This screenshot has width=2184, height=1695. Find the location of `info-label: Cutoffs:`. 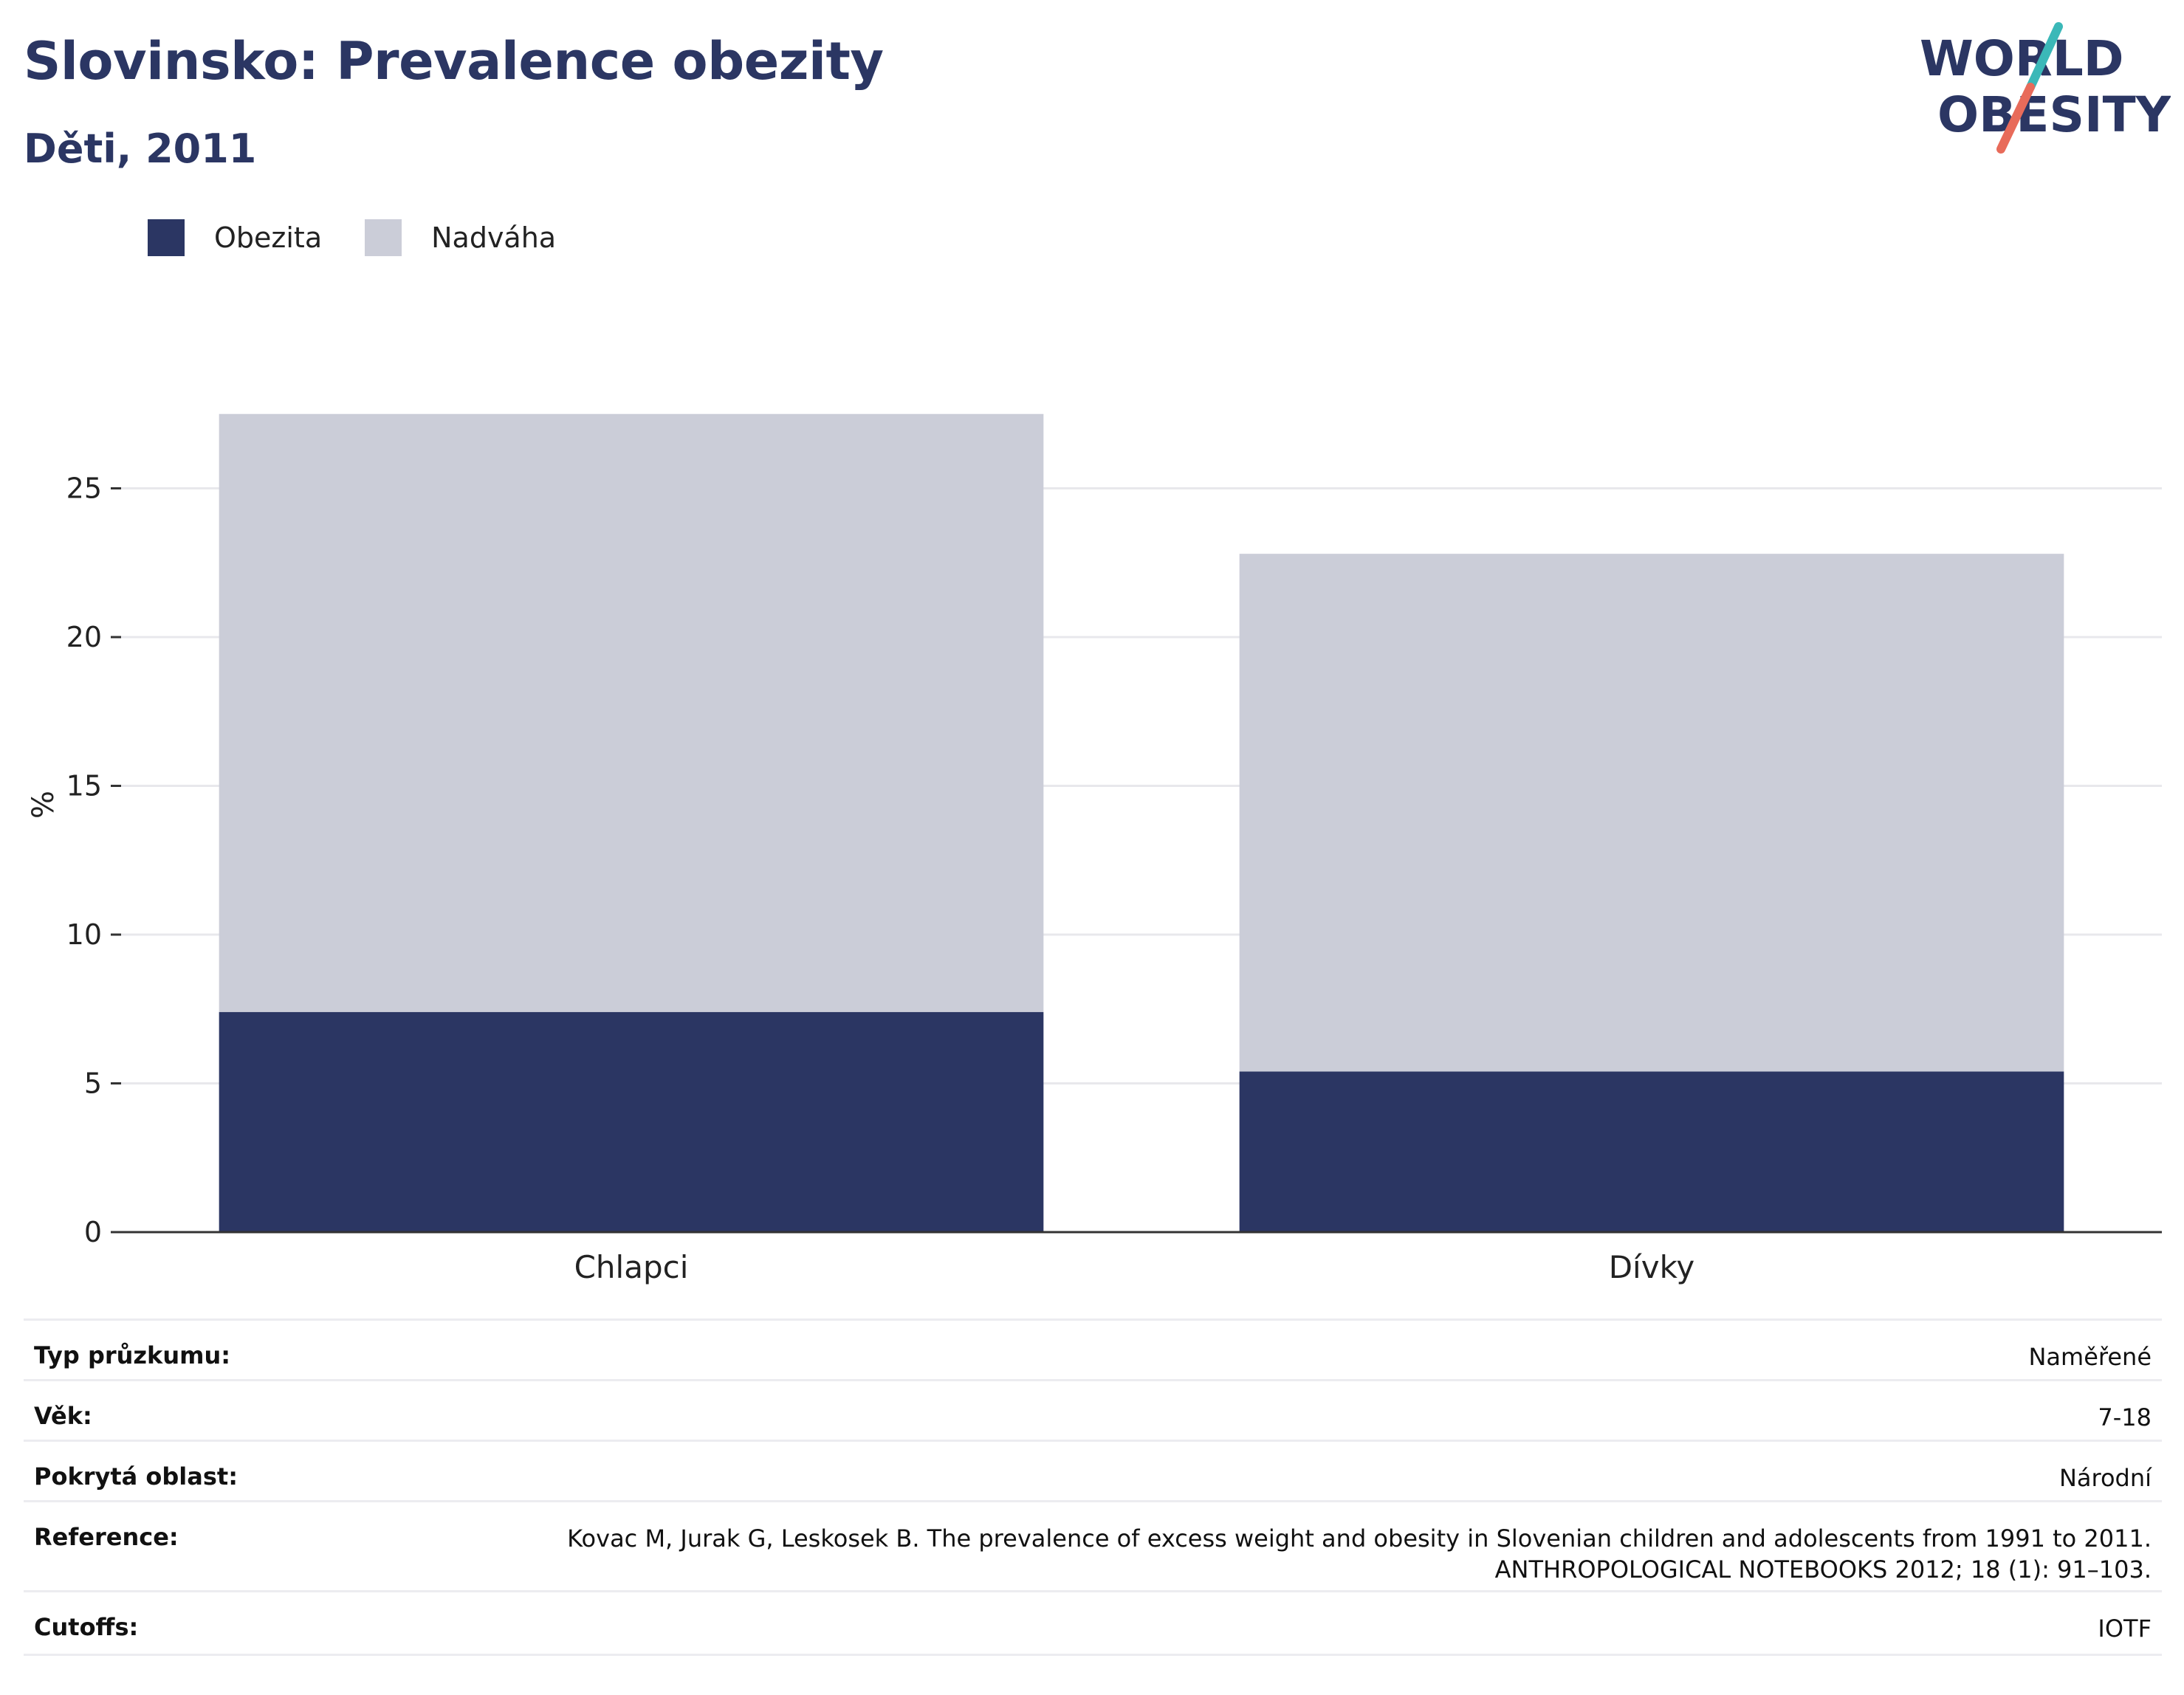

info-label: Cutoffs: is located at coordinates (86, 1627).